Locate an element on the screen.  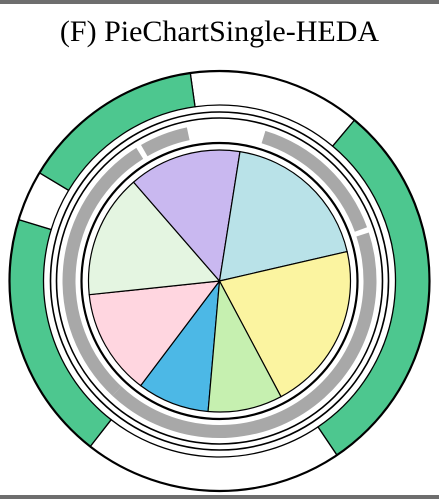
chart-title: (F) PieChartSingle-HEDA is located at coordinates (219, 31).